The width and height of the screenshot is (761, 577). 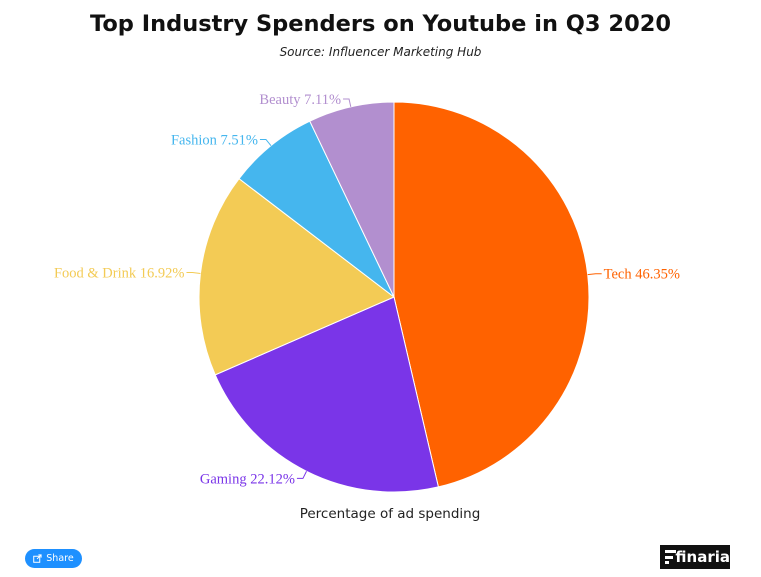 I want to click on share-icon, so click(x=37, y=558).